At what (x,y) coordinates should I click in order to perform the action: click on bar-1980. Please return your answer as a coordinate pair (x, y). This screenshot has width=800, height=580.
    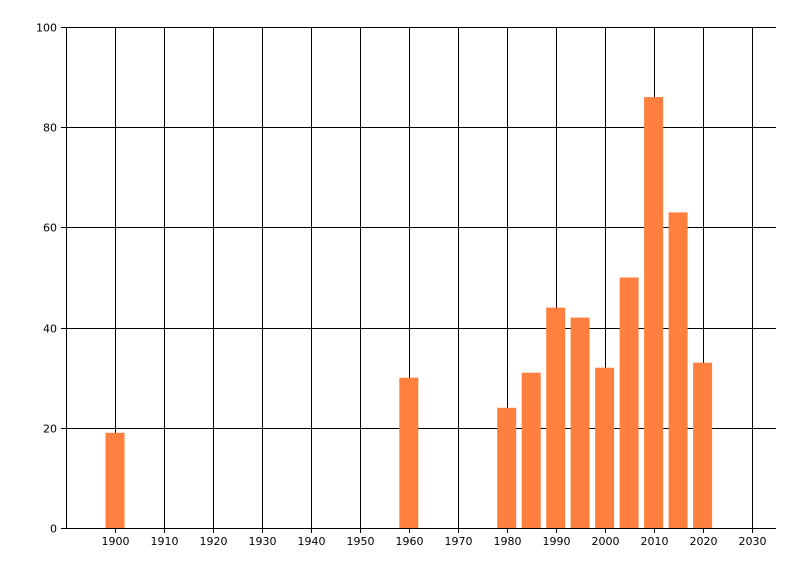
    Looking at the image, I should click on (507, 467).